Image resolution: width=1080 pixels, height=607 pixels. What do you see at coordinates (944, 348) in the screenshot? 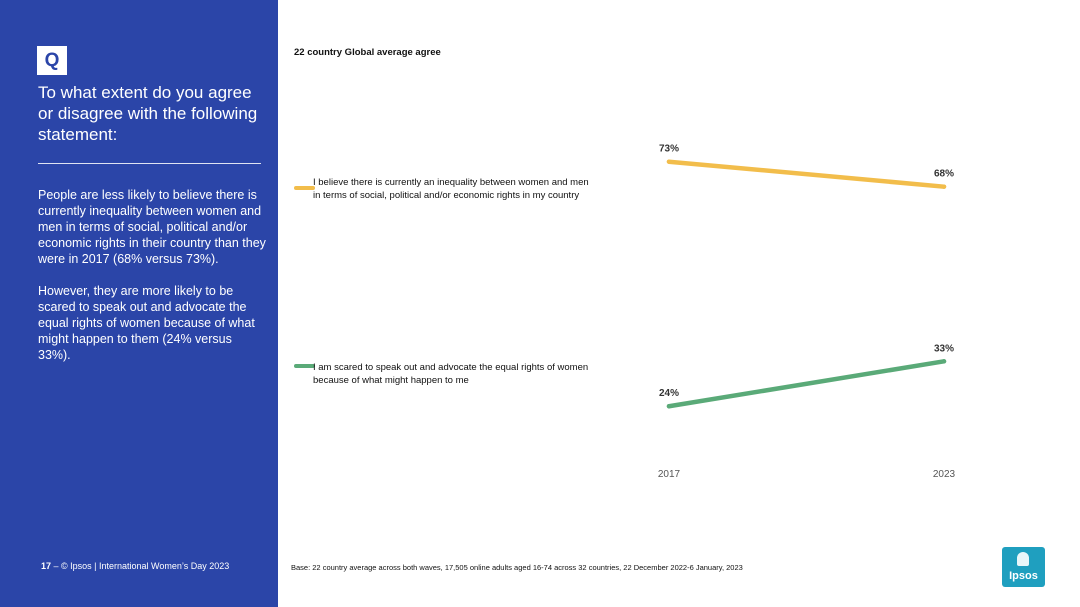
I see `data-label-series-2-2023: 33%` at bounding box center [944, 348].